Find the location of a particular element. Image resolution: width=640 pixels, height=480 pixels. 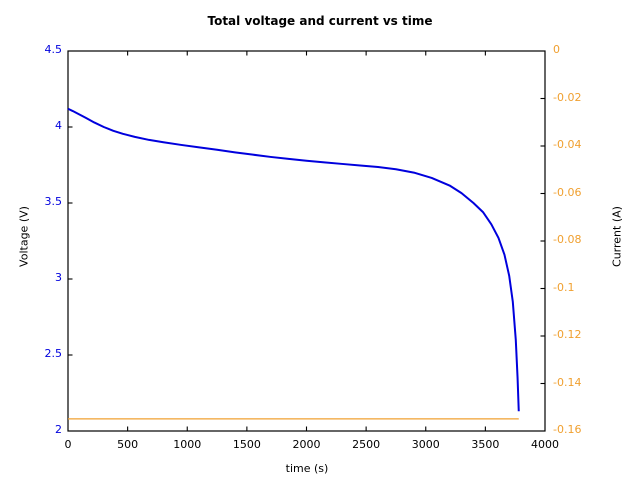

x-tick-label: 1000 is located at coordinates (187, 444).